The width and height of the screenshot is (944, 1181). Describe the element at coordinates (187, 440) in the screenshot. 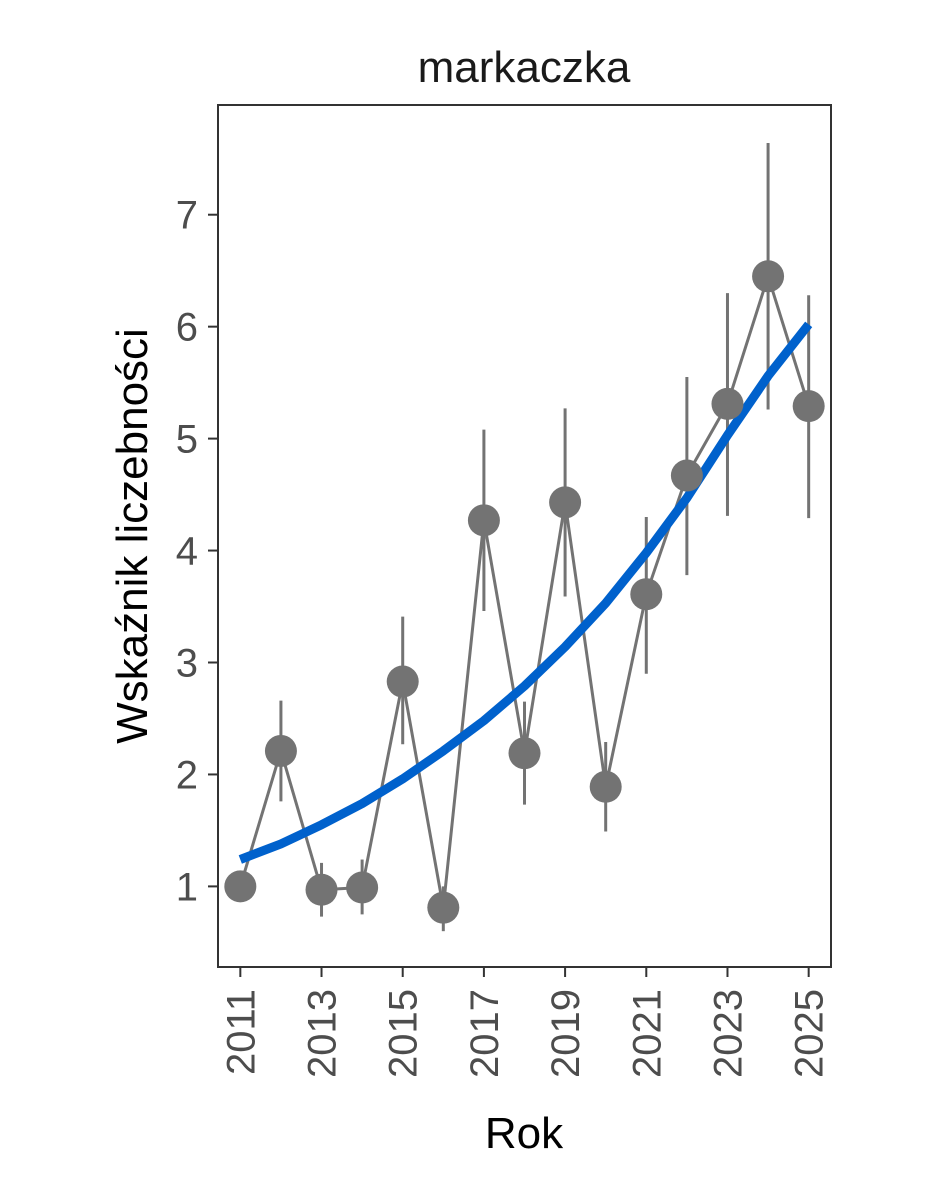

I see `y-tick-label: 5` at that location.